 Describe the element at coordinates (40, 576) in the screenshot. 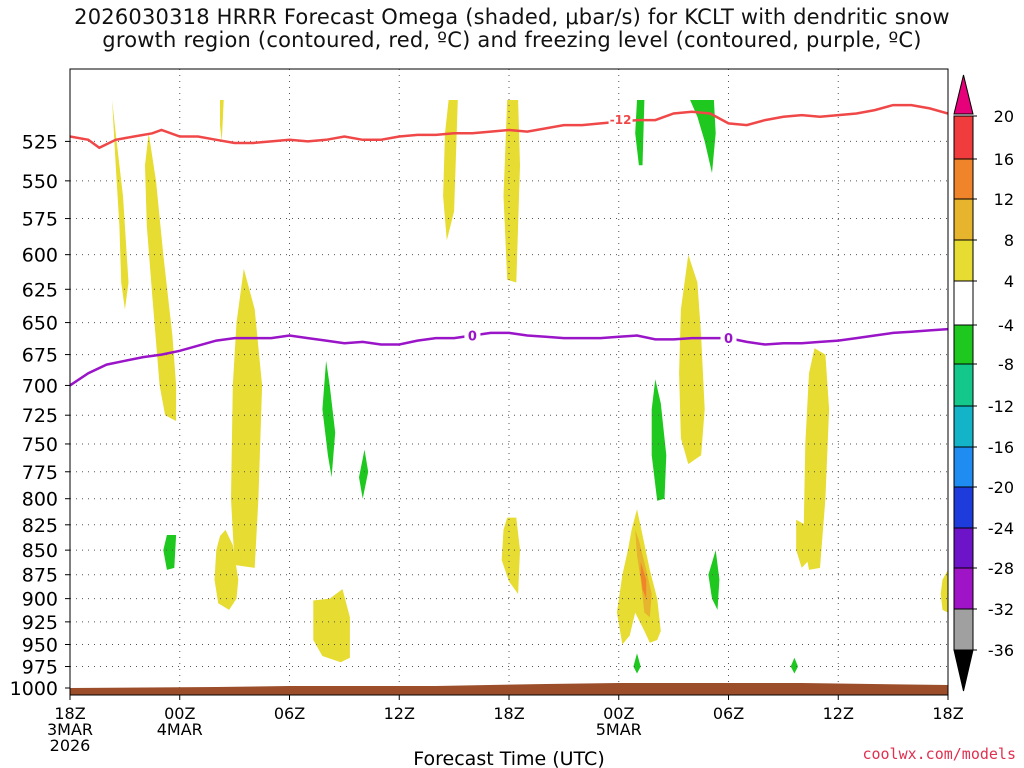

I see `y-tick-label-875: 875` at that location.